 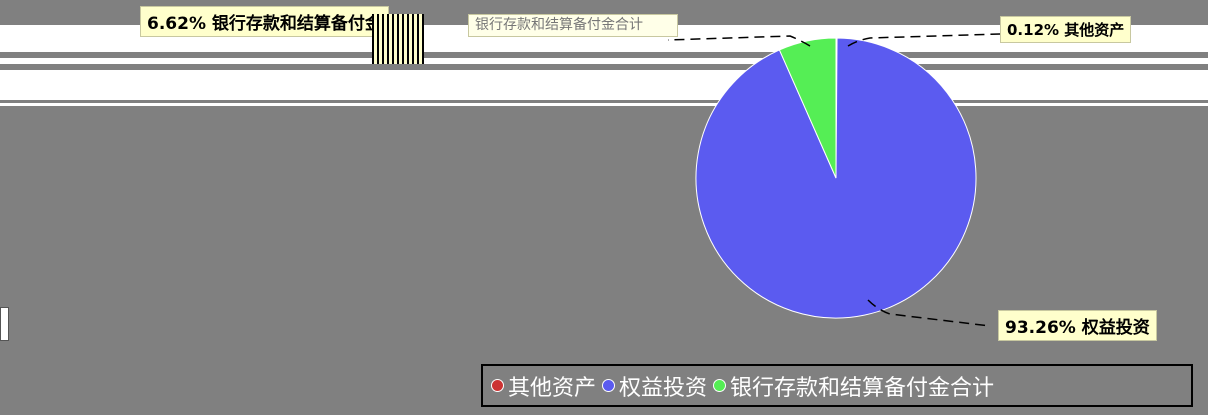 I want to click on slice-label-other: 0.12% 其他资产, so click(x=1066, y=29).